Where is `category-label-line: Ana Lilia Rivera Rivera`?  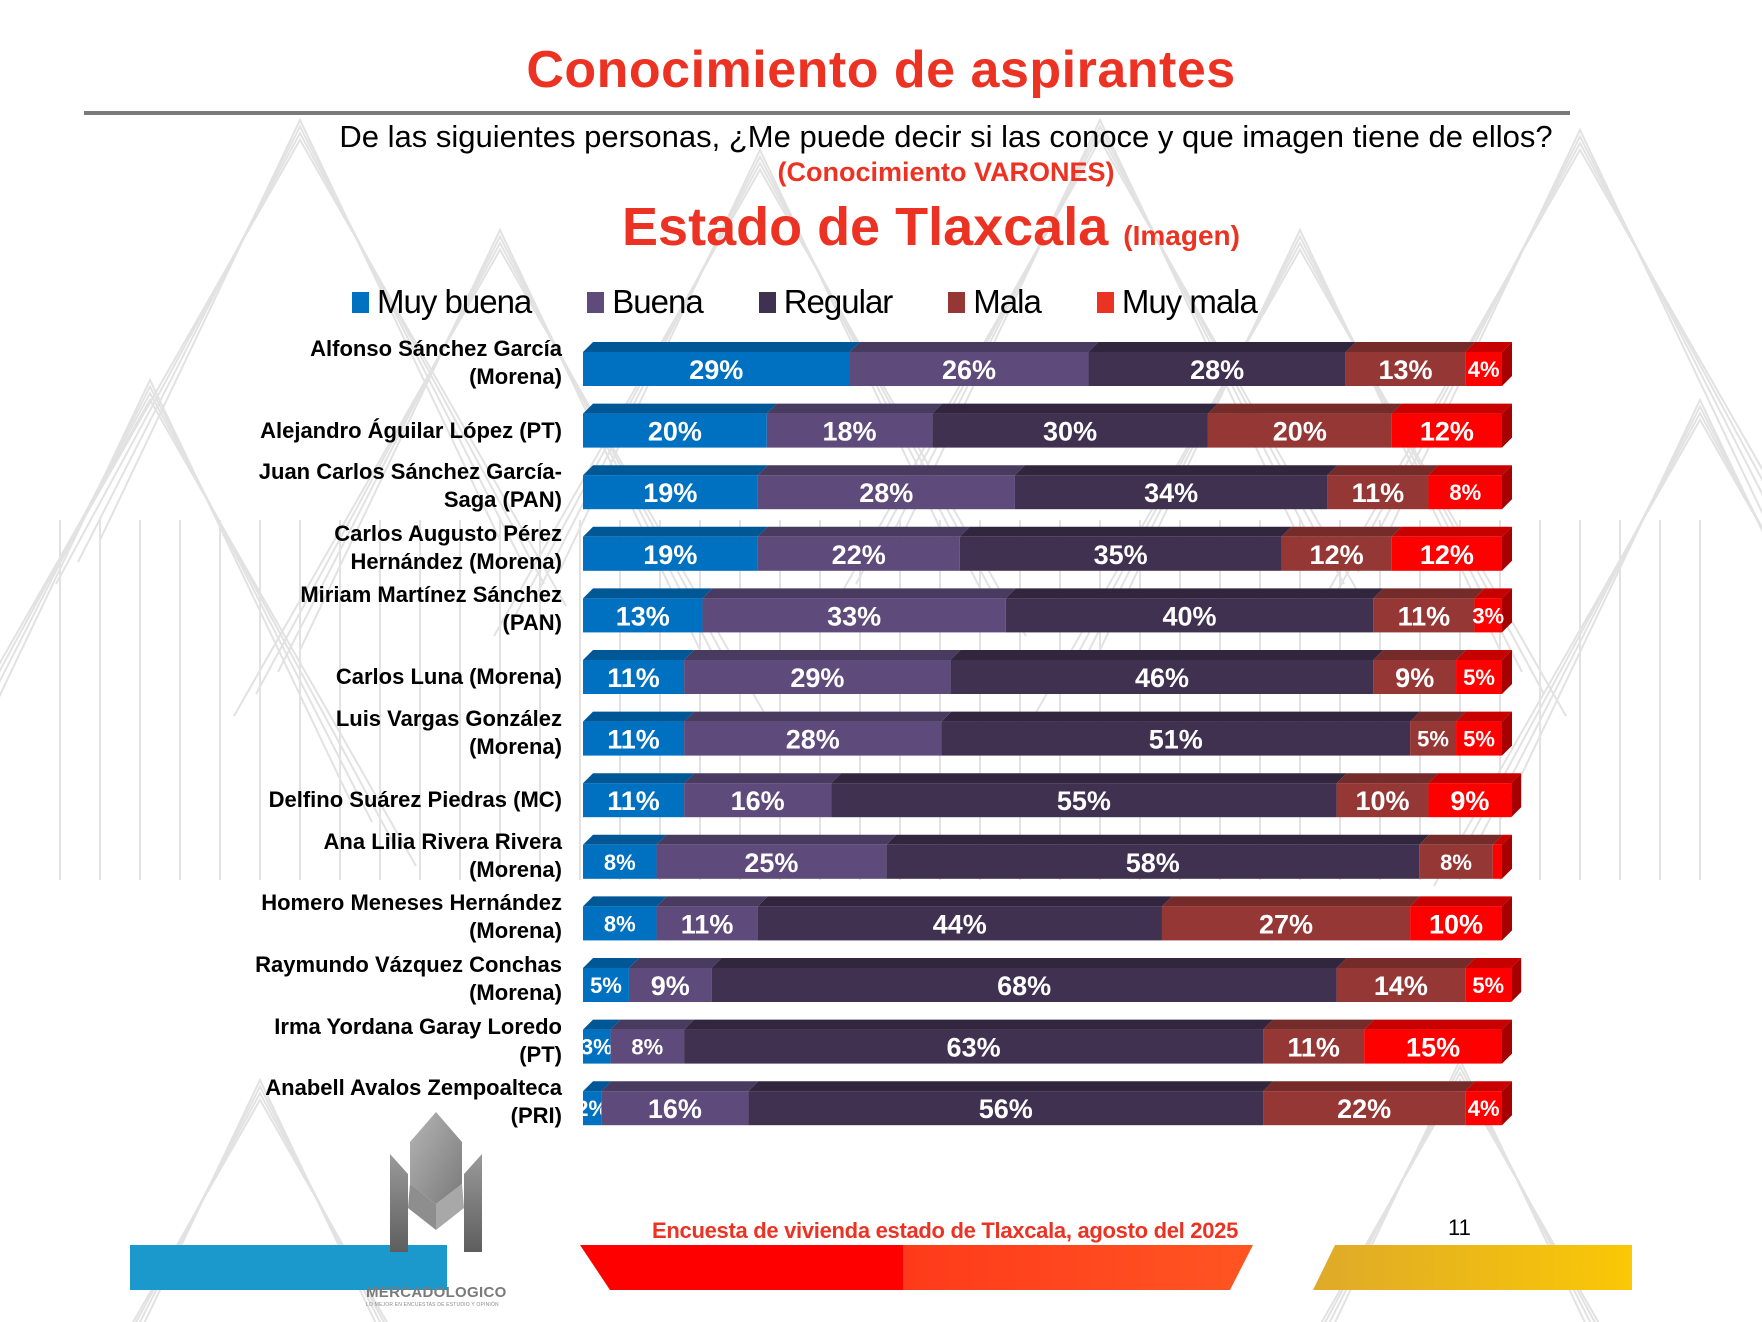
category-label-line: Ana Lilia Rivera Rivera is located at coordinates (442, 841).